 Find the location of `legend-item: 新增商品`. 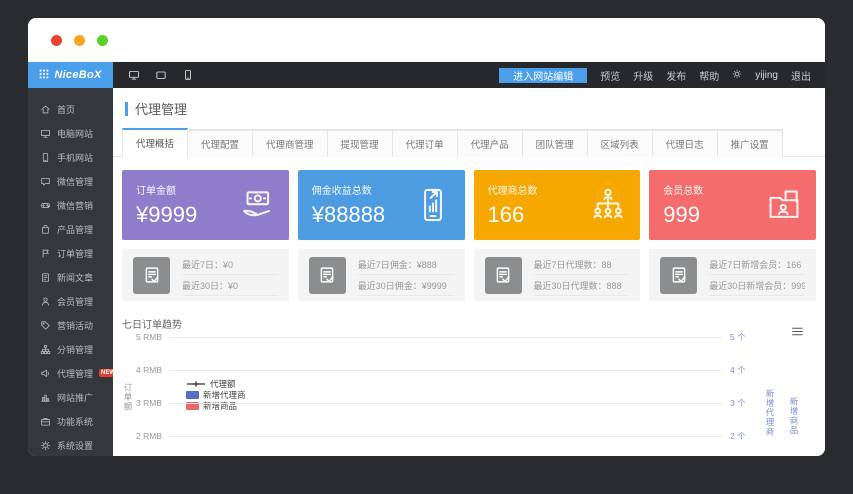

legend-item: 新增商品 is located at coordinates (216, 406).